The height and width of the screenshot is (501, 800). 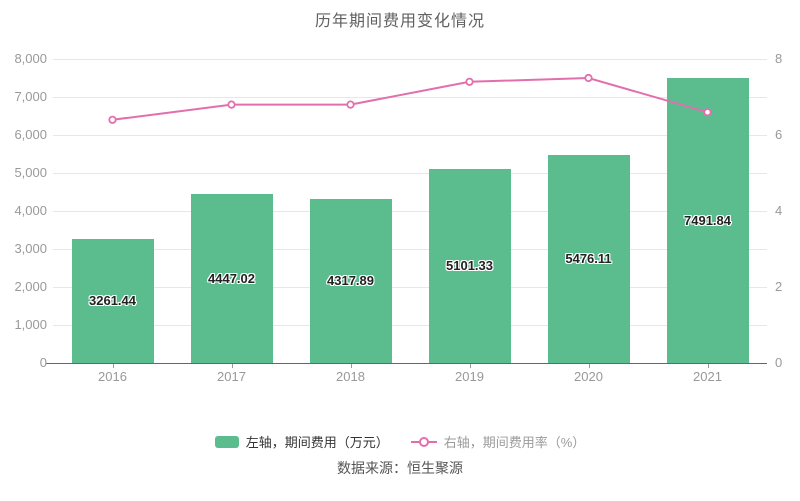 I want to click on legend-label-expense-rate: 右轴，期间费用率（%）, so click(x=514, y=442).